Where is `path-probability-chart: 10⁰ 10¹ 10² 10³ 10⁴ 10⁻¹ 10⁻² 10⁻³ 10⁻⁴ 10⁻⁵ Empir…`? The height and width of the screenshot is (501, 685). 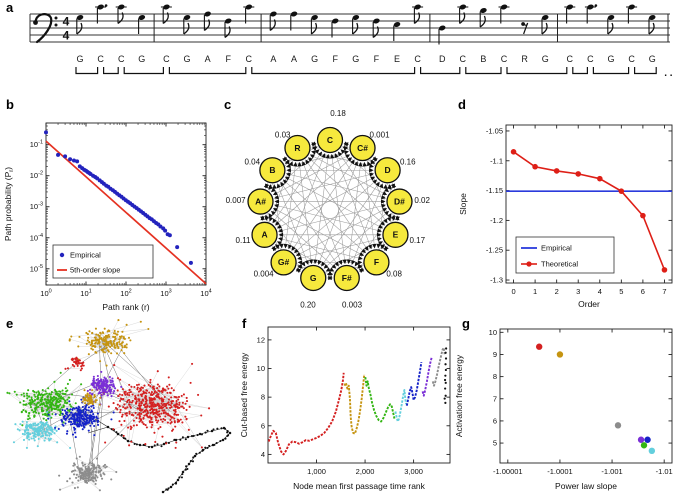
path-probability-chart: 10⁰ 10¹ 10² 10³ 10⁴ 10⁻¹ 10⁻² 10⁻³ 10⁻⁴ 10⁻⁵ Empir… is located at coordinates (107, 217).